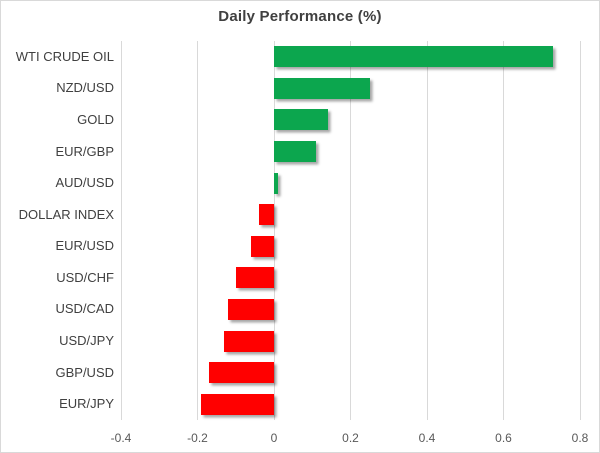 The height and width of the screenshot is (453, 600). Describe the element at coordinates (95, 119) in the screenshot. I see `category-label-gold: GOLD` at that location.